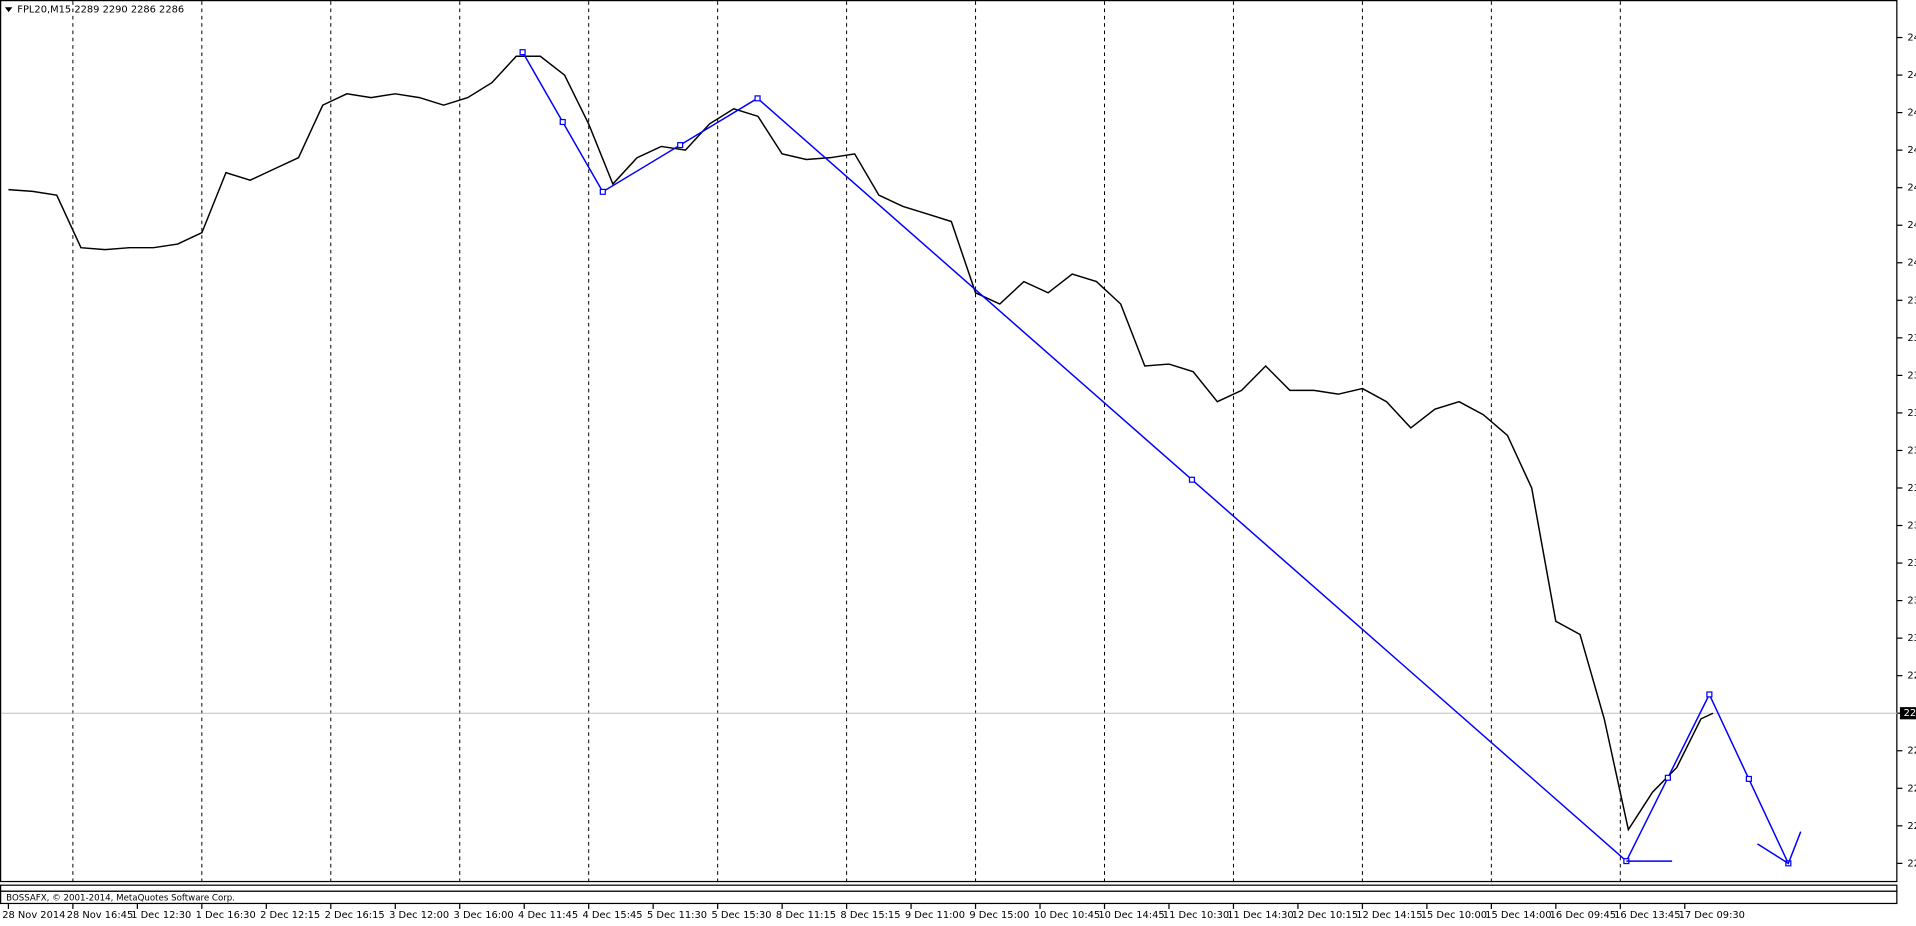 The height and width of the screenshot is (926, 1916). Describe the element at coordinates (33, 915) in the screenshot. I see `x-tick-label: 28 Nov 2014` at that location.